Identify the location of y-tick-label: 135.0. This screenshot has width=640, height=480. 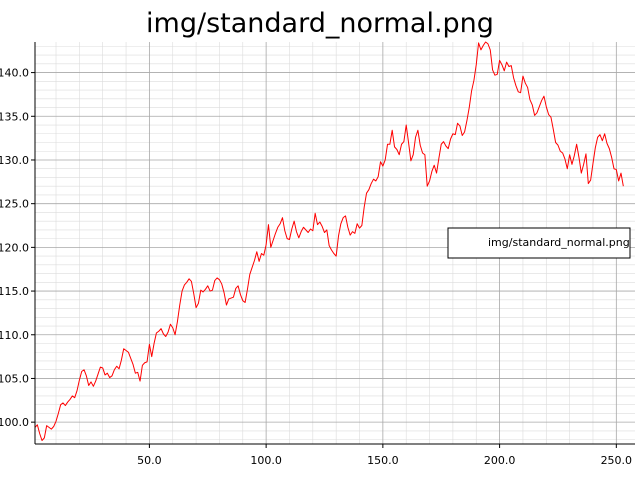
(14, 116).